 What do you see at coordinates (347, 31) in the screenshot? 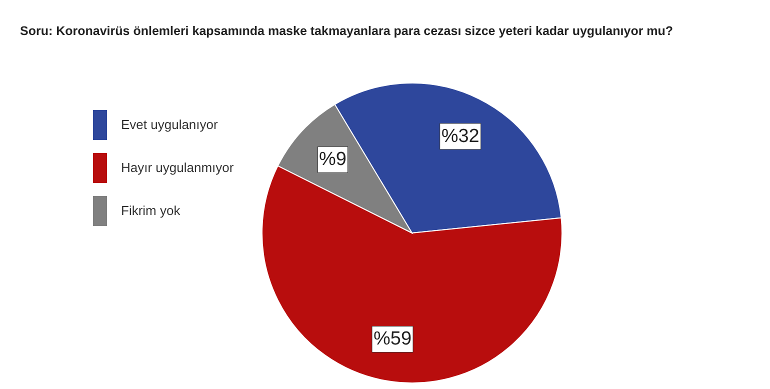
I see `chart-title: Soru: Koronavirüs önlemleri kapsamında maske takmayanlara para cezası sizce yeteri kadar uygulanıyor mu?` at bounding box center [347, 31].